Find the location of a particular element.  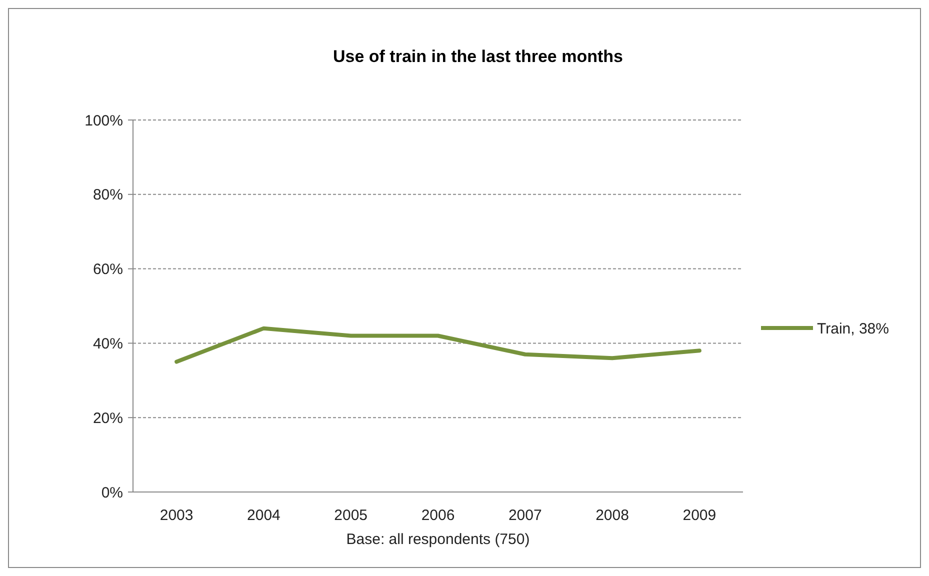

y-tick-label: 0% is located at coordinates (112, 493).